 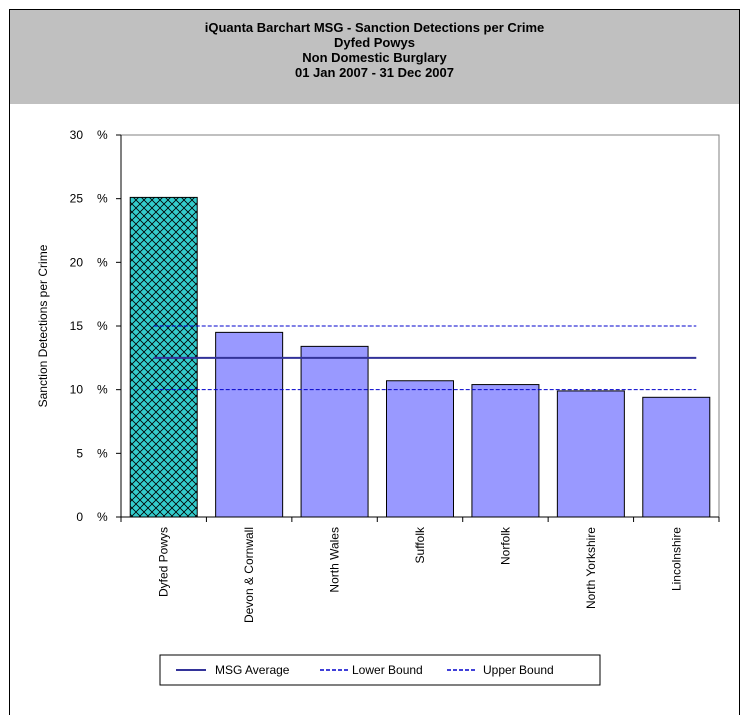 What do you see at coordinates (252, 670) in the screenshot?
I see `legend-label: MSG Average` at bounding box center [252, 670].